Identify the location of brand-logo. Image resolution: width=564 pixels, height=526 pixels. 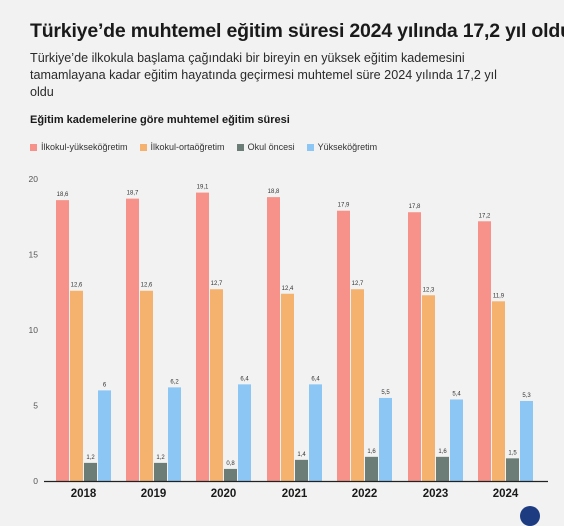
(530, 516).